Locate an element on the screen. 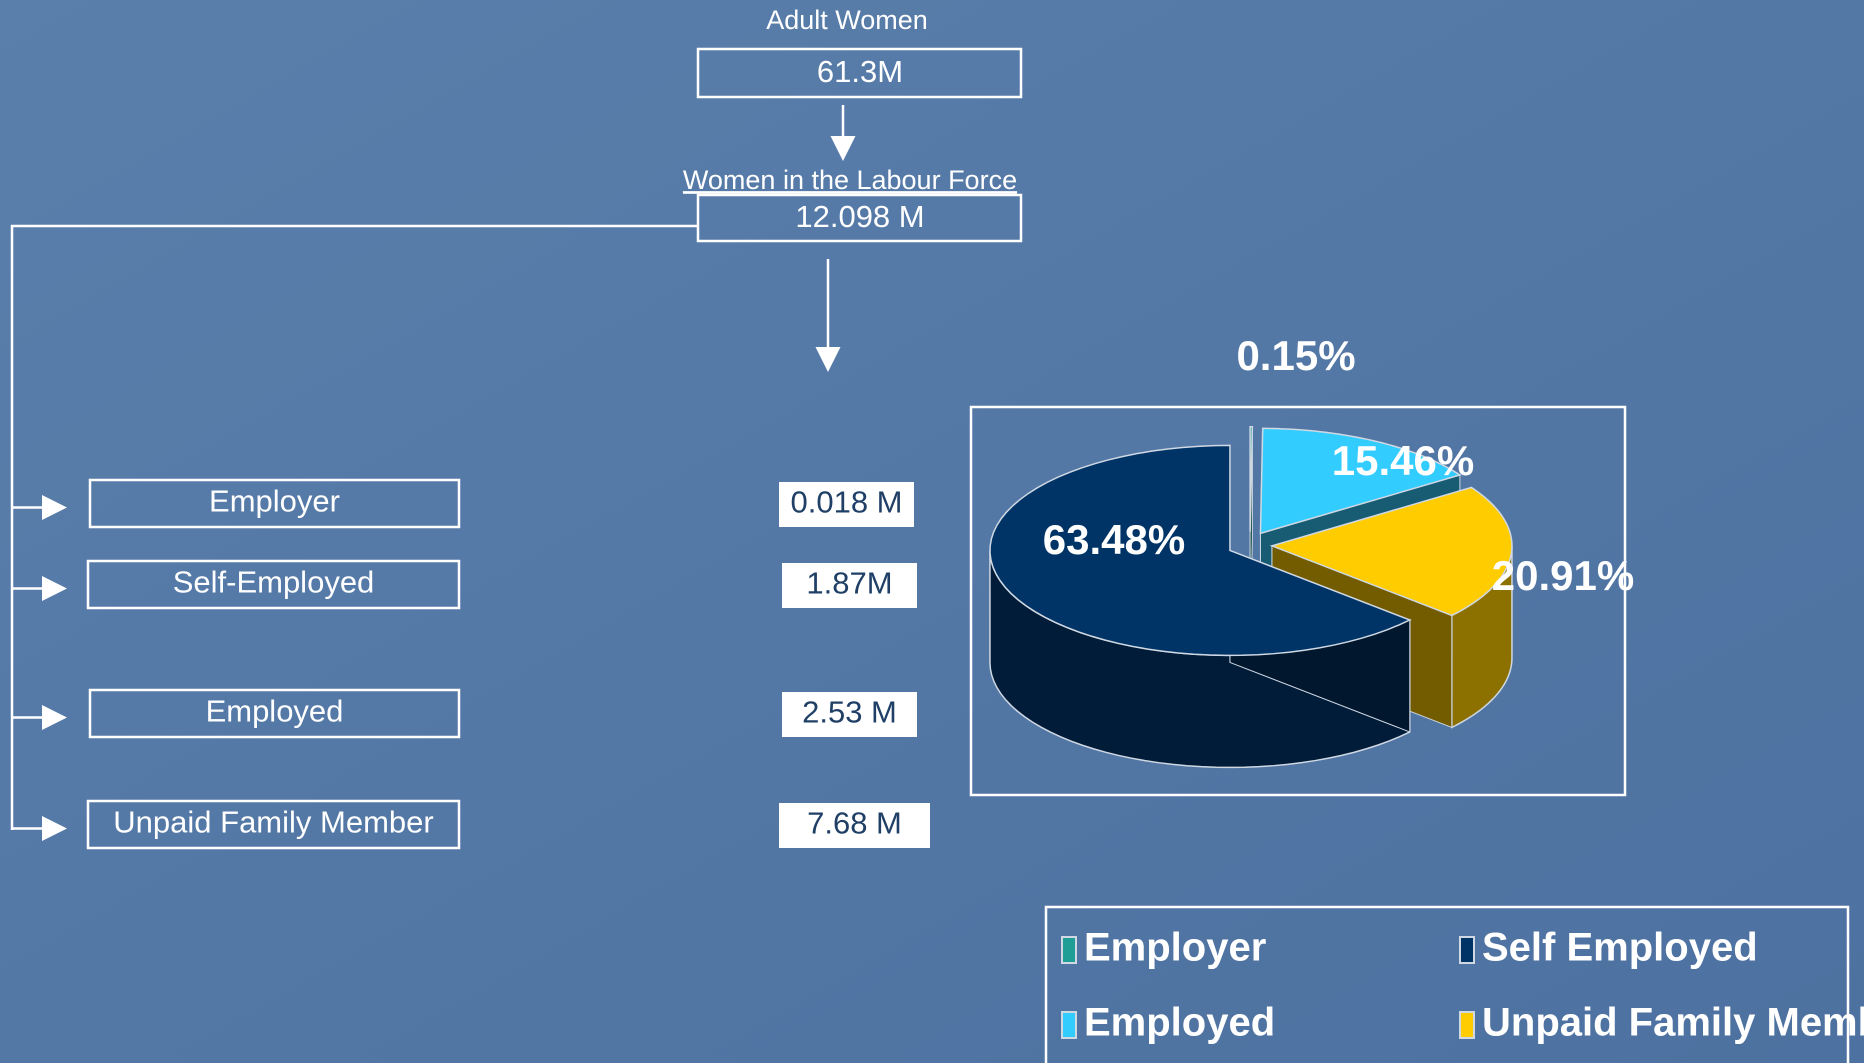 This screenshot has width=1864, height=1063. node-value: 12.098 M is located at coordinates (859, 216).